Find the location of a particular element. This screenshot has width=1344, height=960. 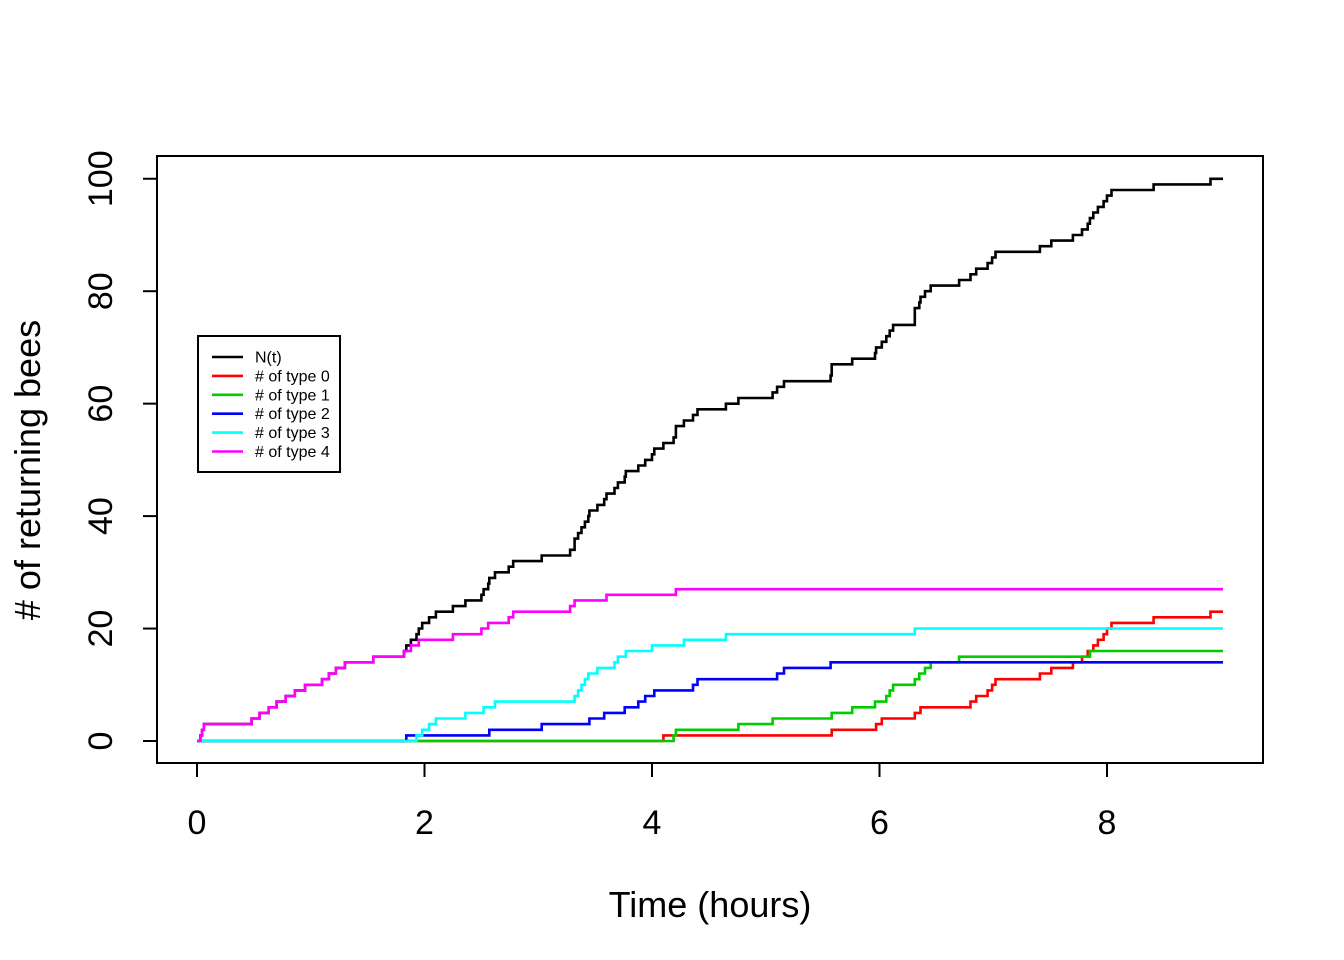

x-tick-label: 8 is located at coordinates (1107, 823).